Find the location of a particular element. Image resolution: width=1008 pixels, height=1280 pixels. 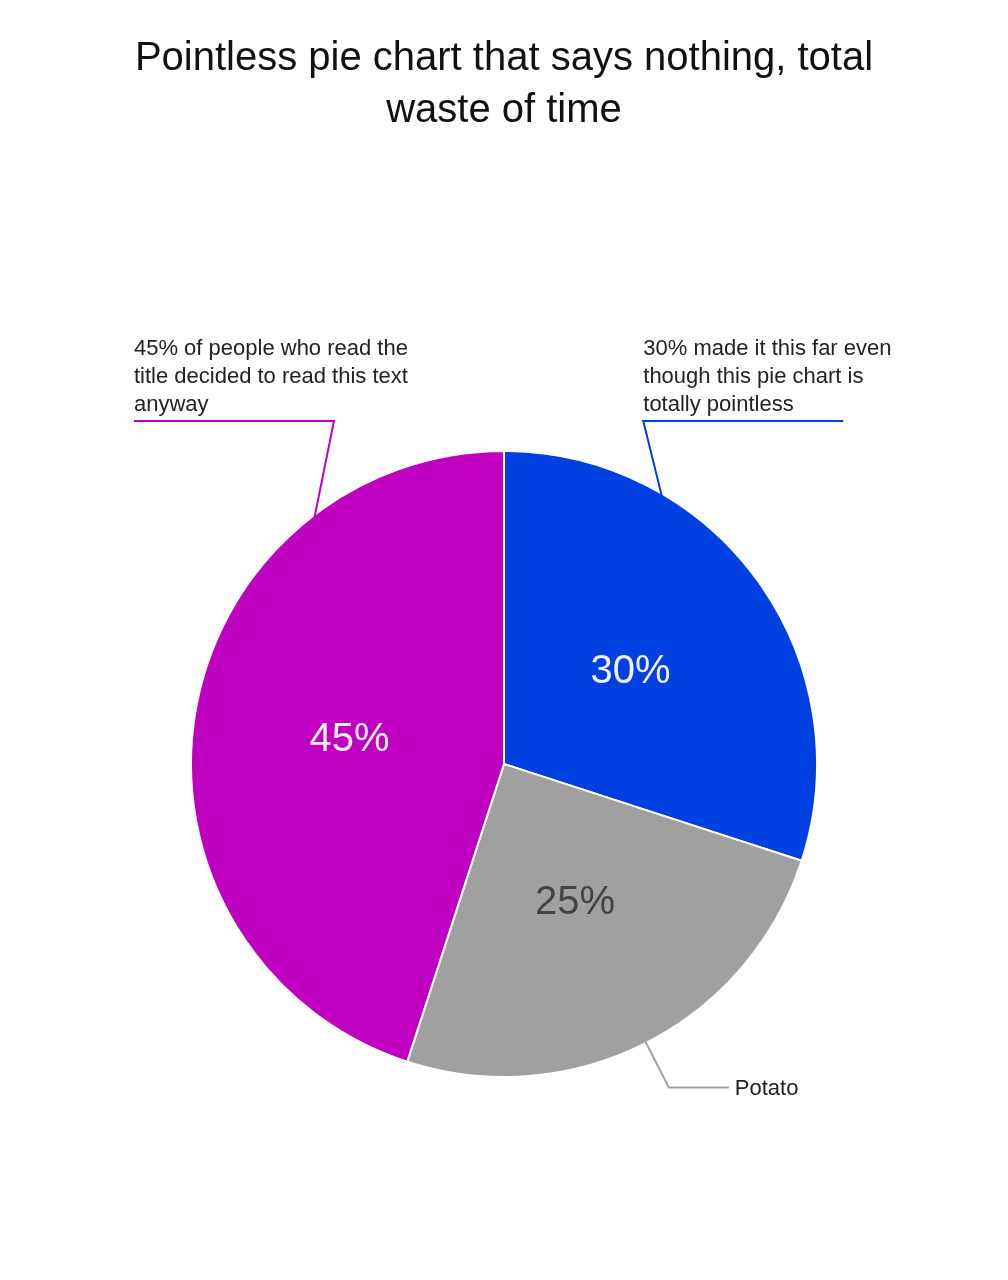

data-label: 45% is located at coordinates (349, 736).